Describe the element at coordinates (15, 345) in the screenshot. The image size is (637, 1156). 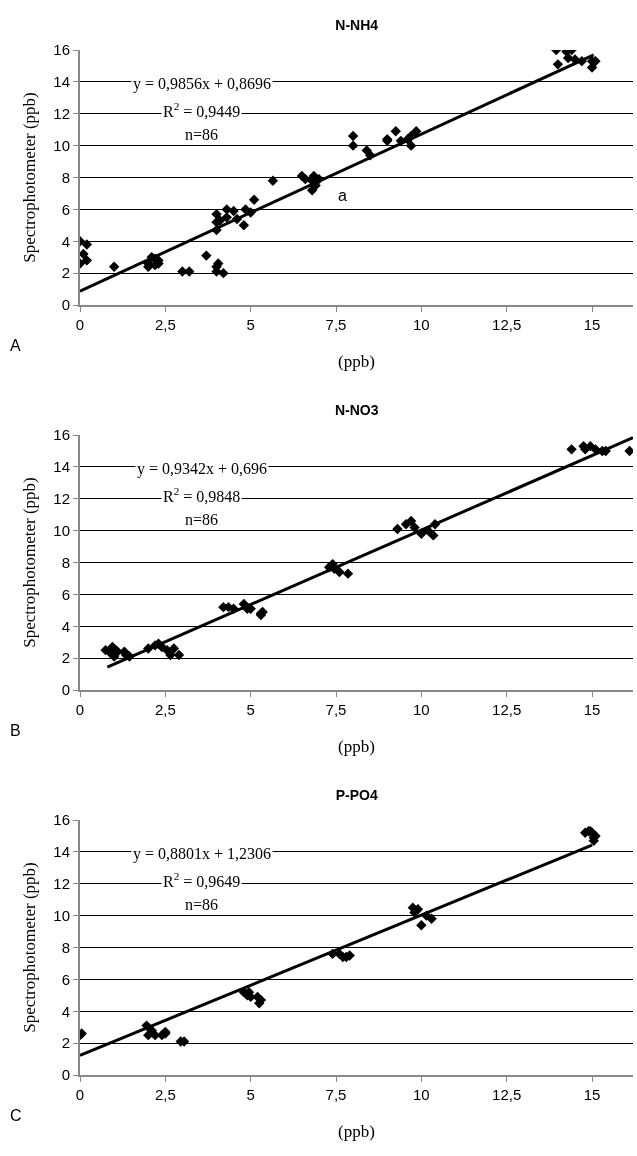
I see `text: A` at that location.